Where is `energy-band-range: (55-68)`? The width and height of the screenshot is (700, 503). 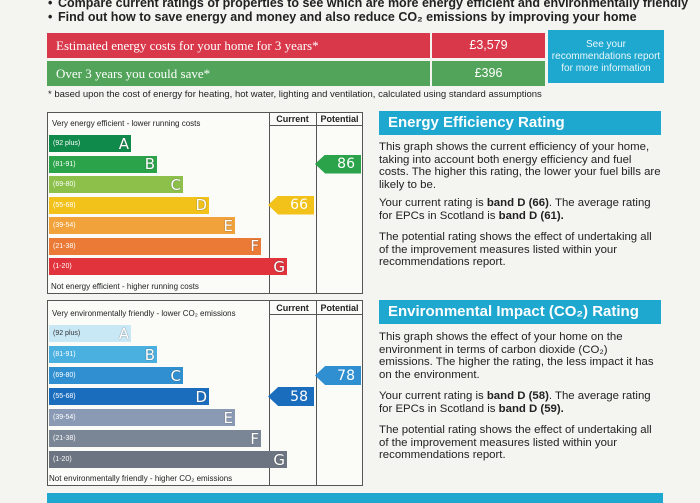
energy-band-range: (55-68) is located at coordinates (64, 205).